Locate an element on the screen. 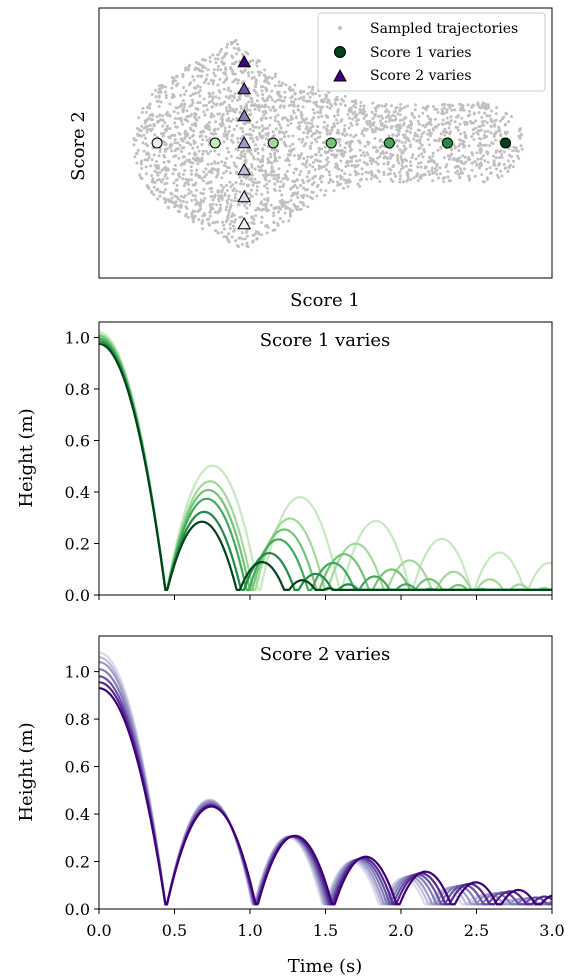 The image size is (576, 979). y-tick-label: 1.0 is located at coordinates (77, 672).